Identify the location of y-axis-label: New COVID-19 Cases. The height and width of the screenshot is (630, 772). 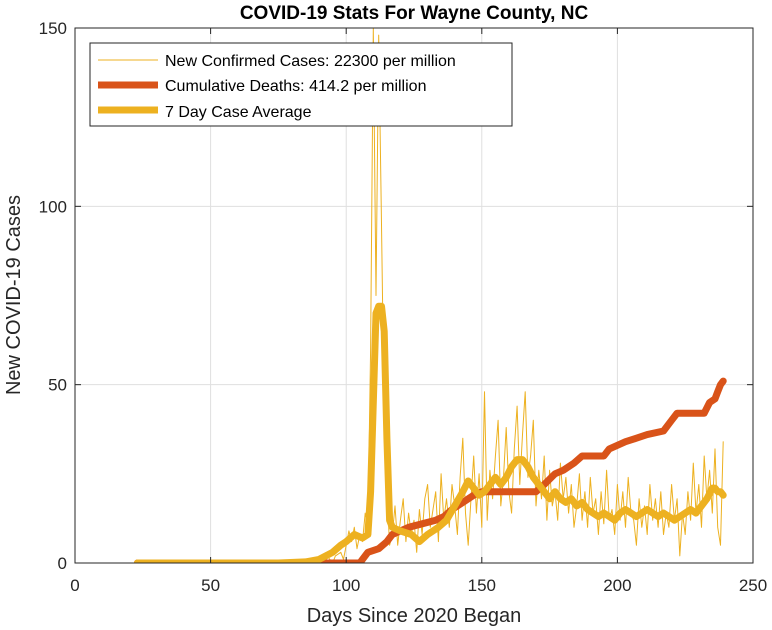
(14, 295).